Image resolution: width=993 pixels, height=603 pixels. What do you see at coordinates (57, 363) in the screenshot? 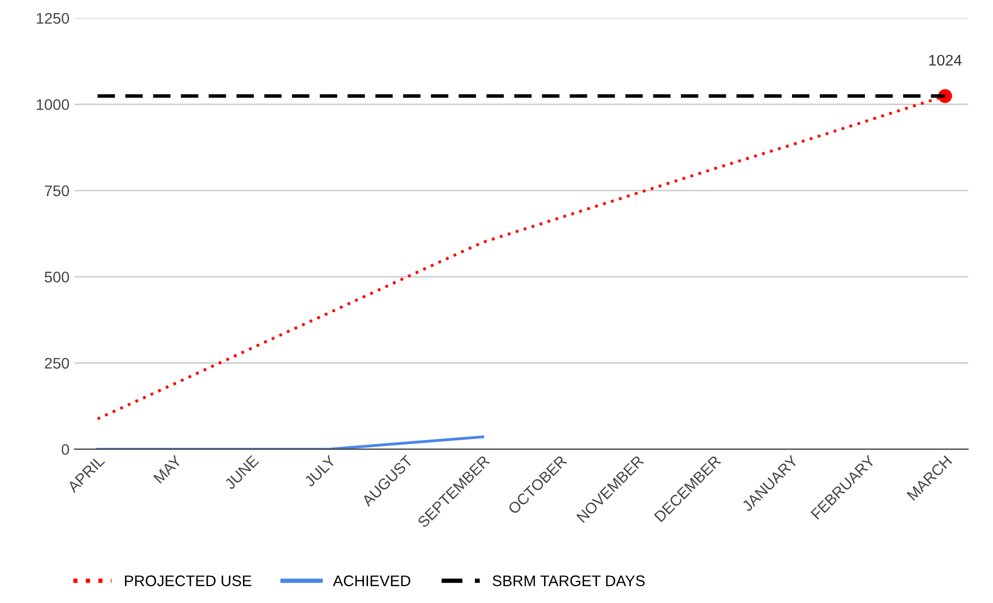
I see `y-tick-label: 250` at bounding box center [57, 363].